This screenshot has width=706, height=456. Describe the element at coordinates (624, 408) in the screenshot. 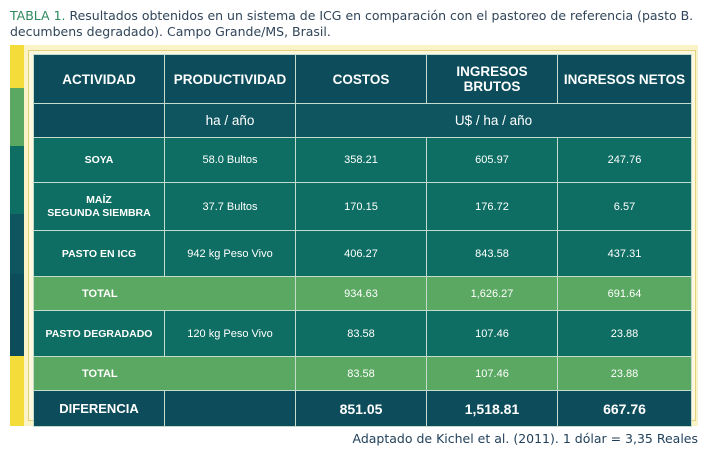

I see `difference-ingresos-netos: 667.76` at that location.